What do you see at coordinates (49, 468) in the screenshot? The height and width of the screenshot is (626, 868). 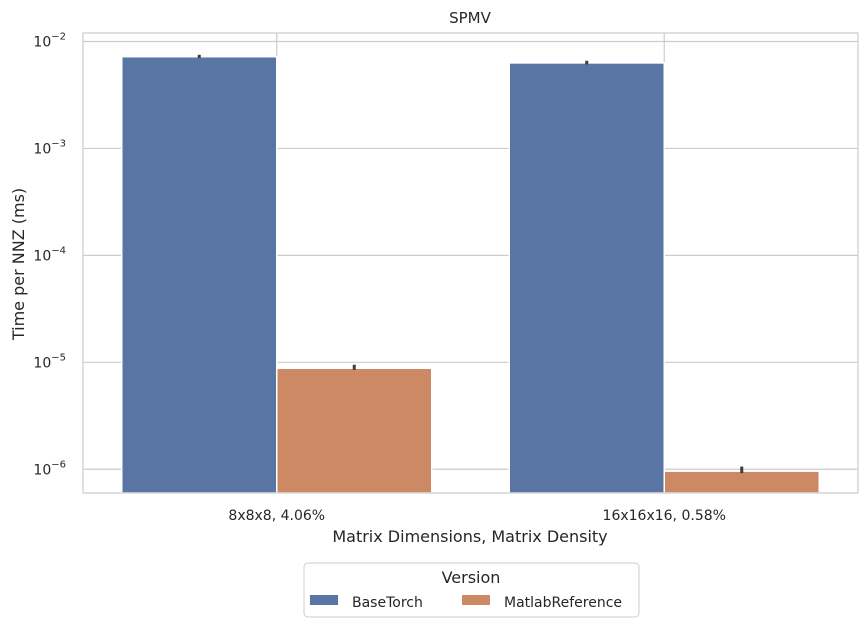 I see `y-tick-label: 10⁻⁶` at bounding box center [49, 468].